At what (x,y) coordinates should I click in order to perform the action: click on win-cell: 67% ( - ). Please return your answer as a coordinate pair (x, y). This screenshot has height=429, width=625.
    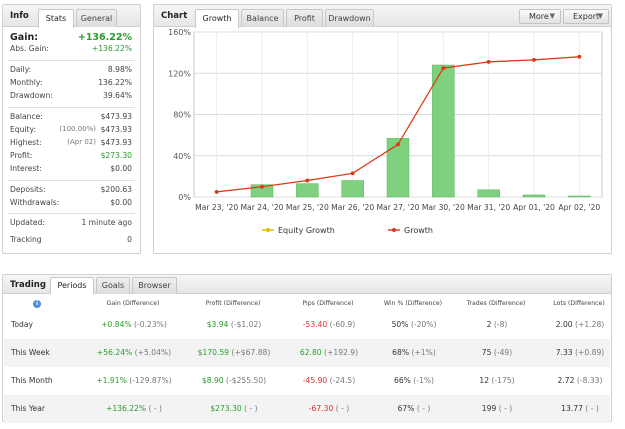
    Looking at the image, I should click on (414, 408).